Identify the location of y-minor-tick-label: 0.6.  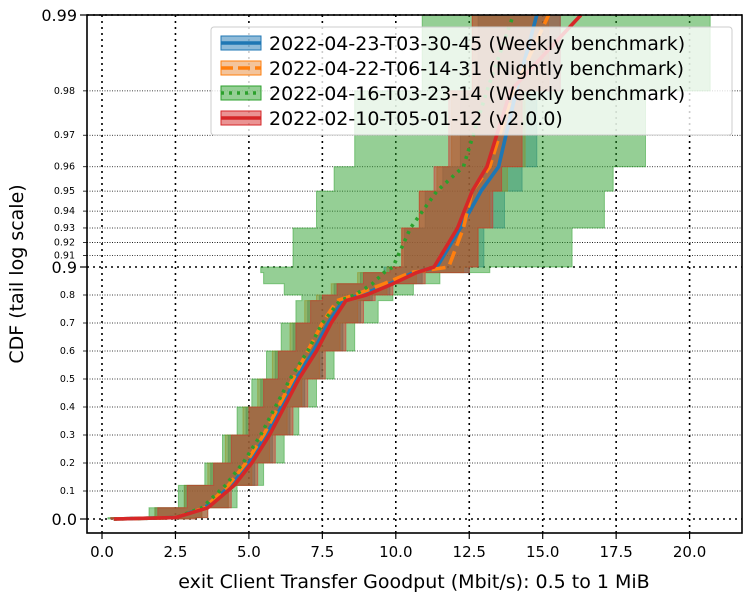
(67, 351).